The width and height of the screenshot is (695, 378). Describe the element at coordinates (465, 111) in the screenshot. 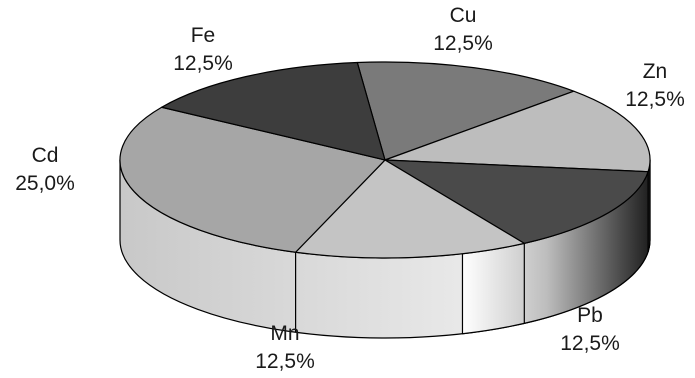

I see `pie-slice-cu` at that location.